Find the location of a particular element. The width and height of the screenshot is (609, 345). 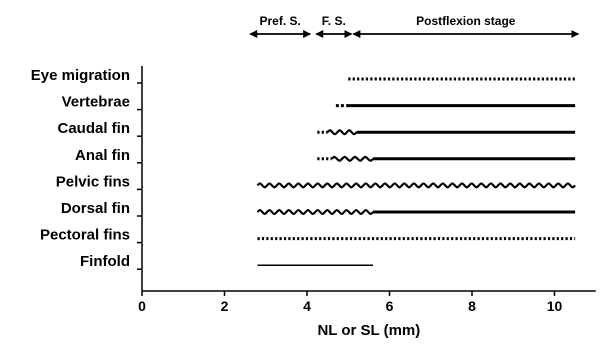

x-axis-title: NL or SL (mm) is located at coordinates (368, 330).